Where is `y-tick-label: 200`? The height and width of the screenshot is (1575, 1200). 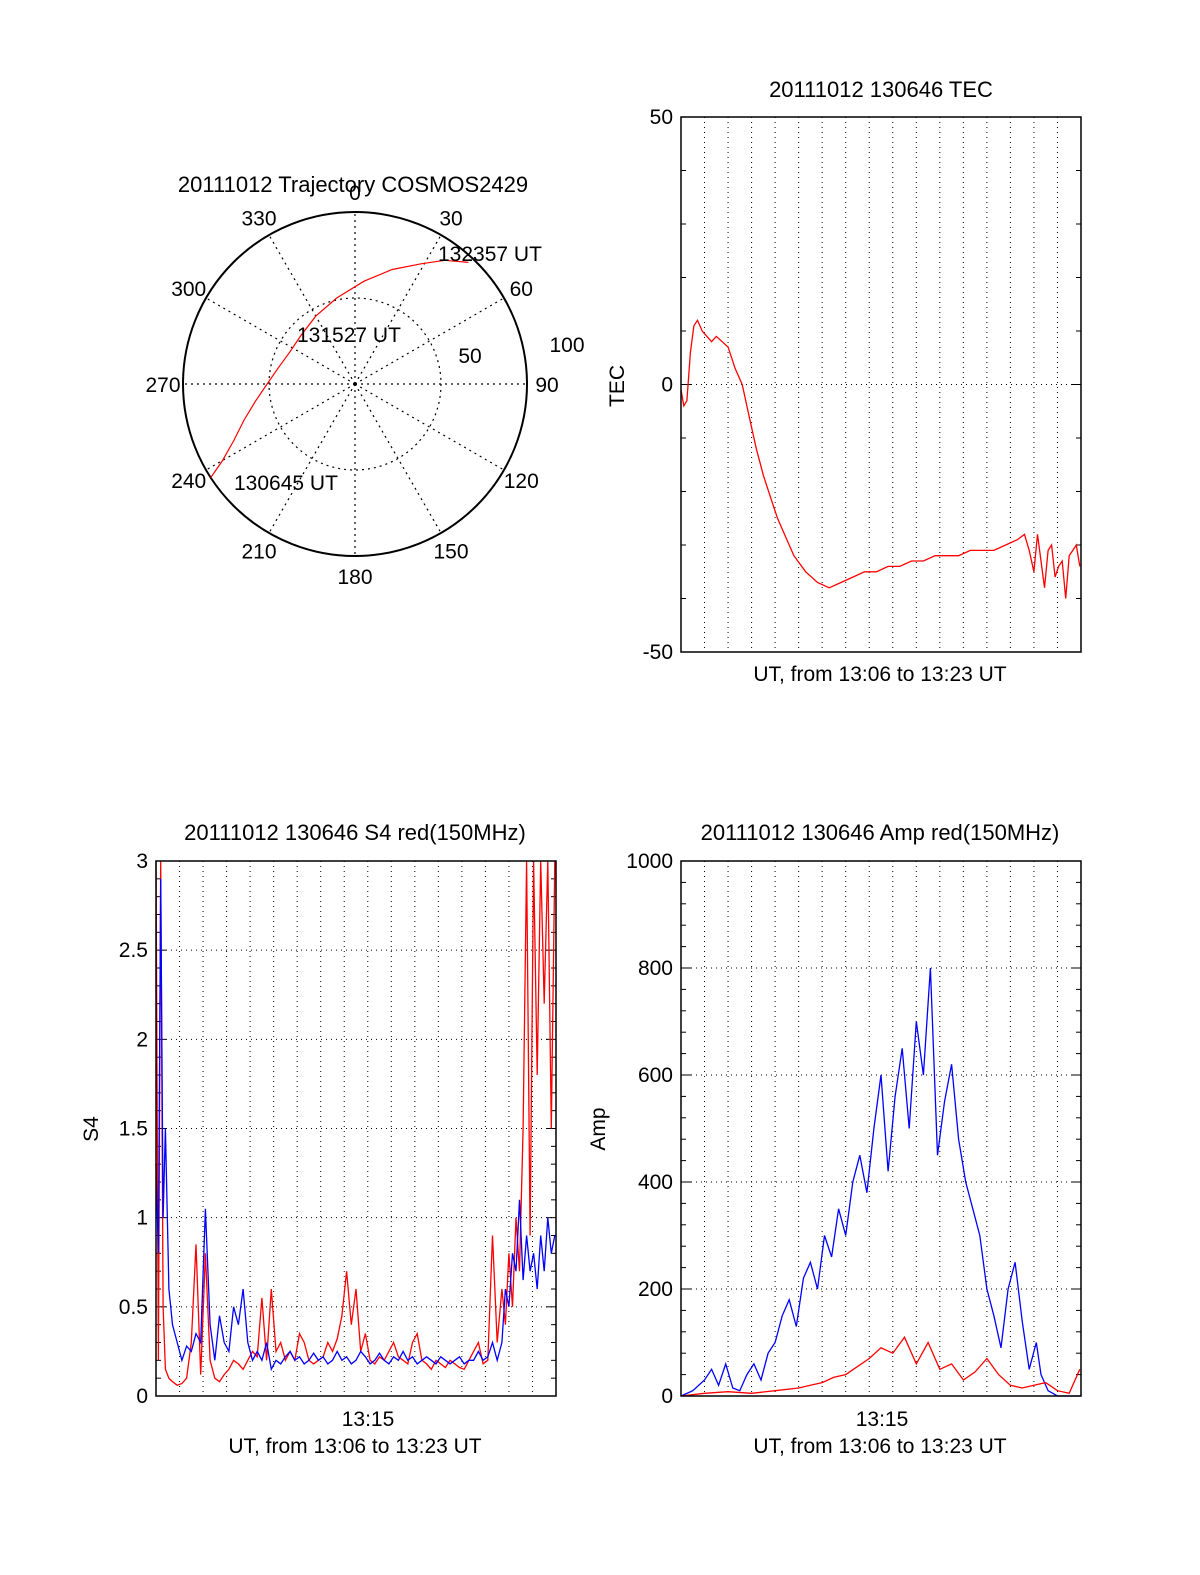
y-tick-label: 200 is located at coordinates (655, 1289).